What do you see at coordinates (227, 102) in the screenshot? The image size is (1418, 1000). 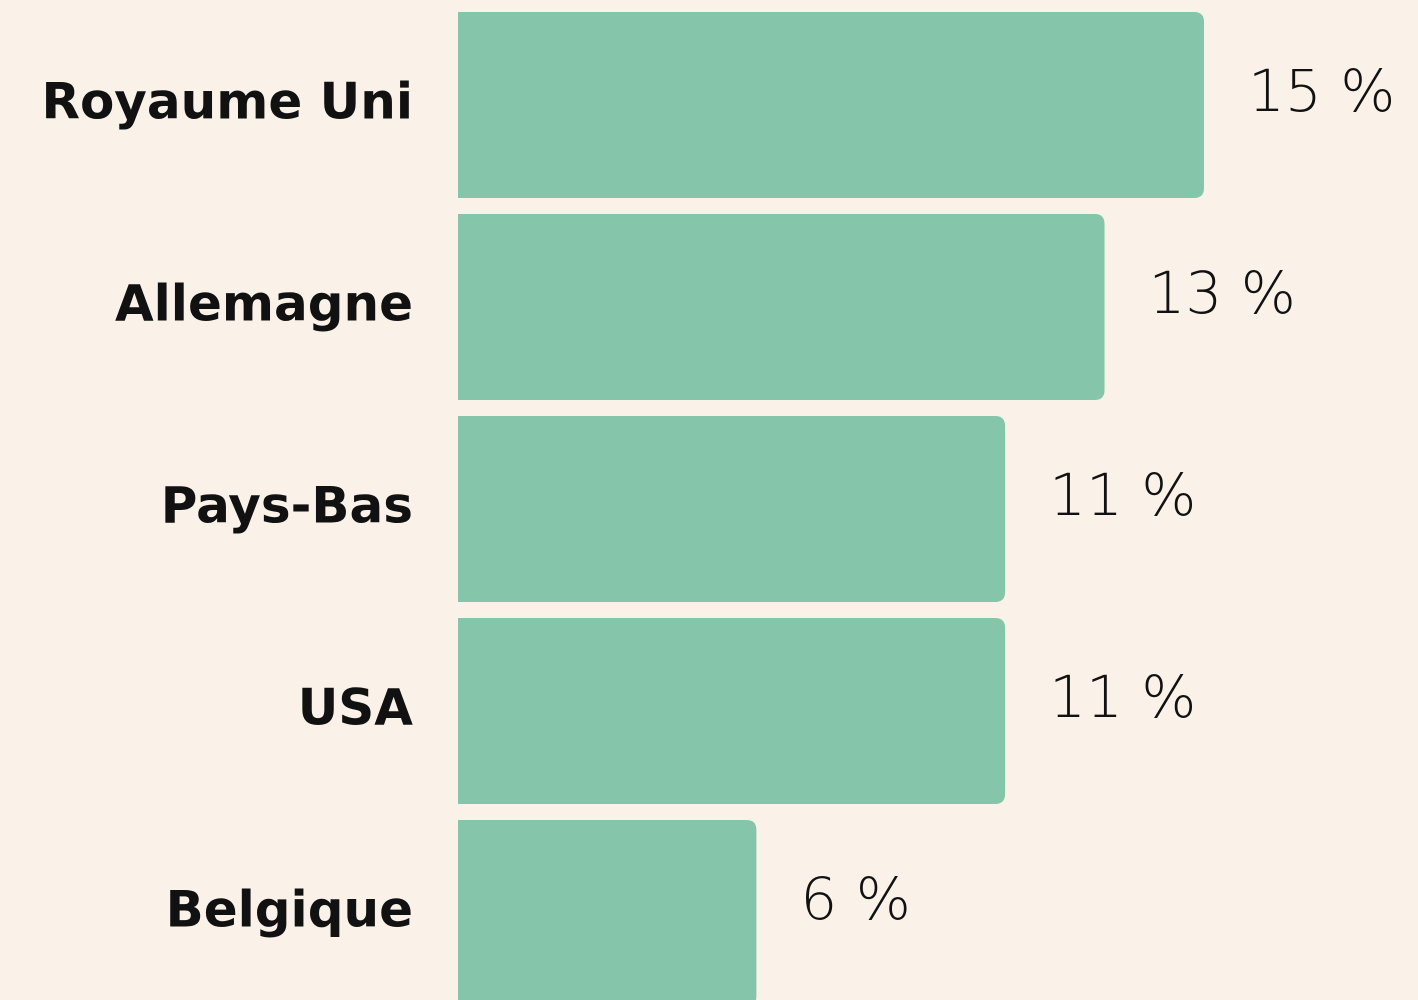 I see `category-label: Royaume Uni` at bounding box center [227, 102].